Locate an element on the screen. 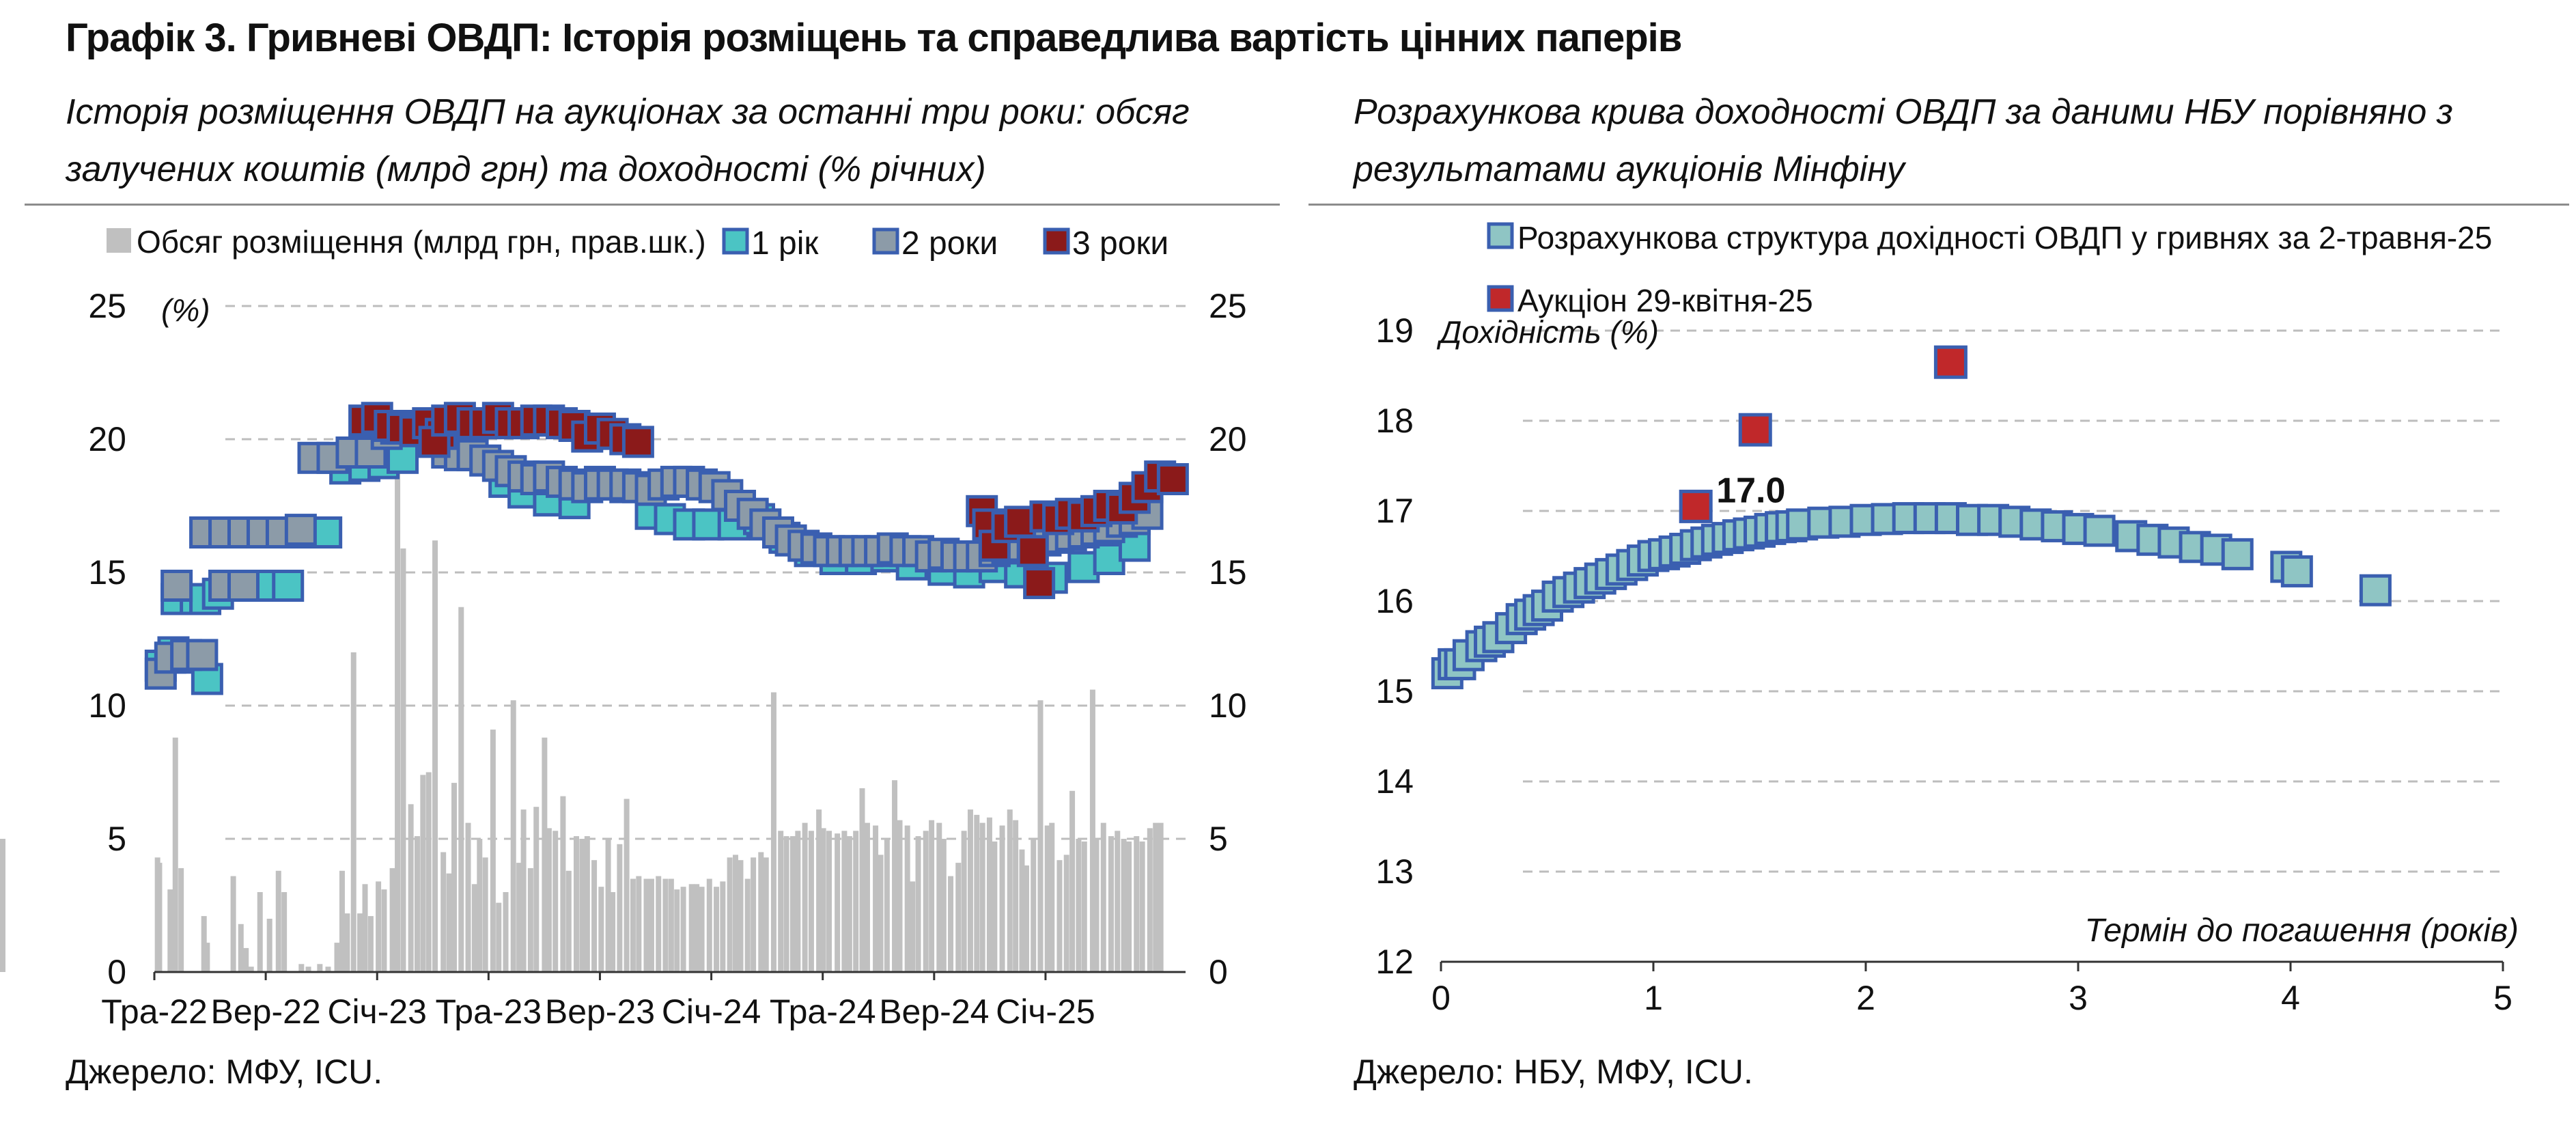 The width and height of the screenshot is (2576, 1138). left-x-tick: Вер-24 is located at coordinates (934, 1012).